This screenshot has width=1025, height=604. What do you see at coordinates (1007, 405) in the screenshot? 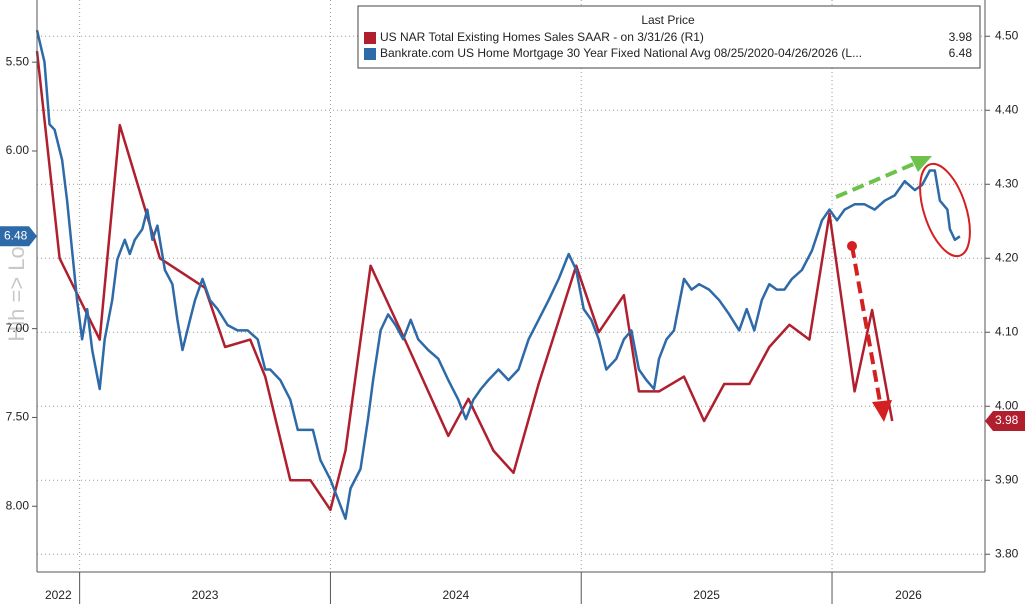
I see `y2-tick-label: 4.00` at bounding box center [1007, 405].